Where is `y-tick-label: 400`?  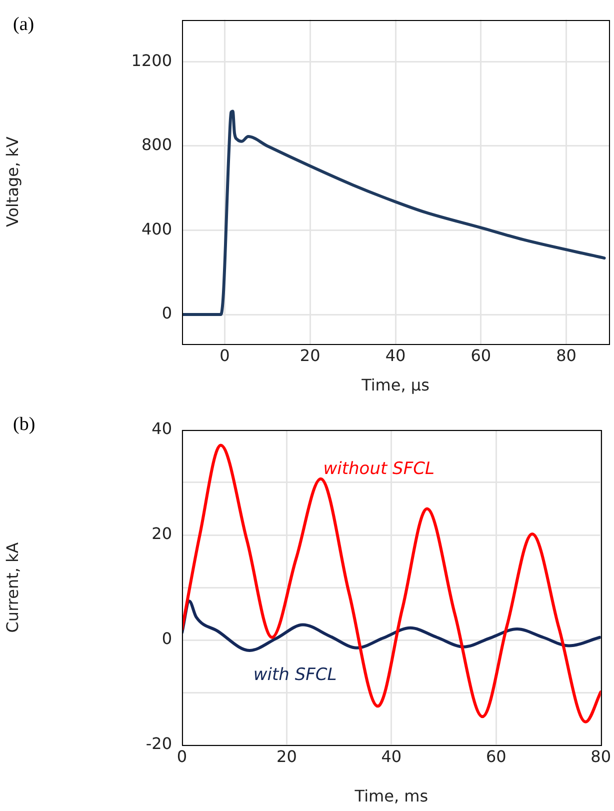 y-tick-label: 400 is located at coordinates (156, 228).